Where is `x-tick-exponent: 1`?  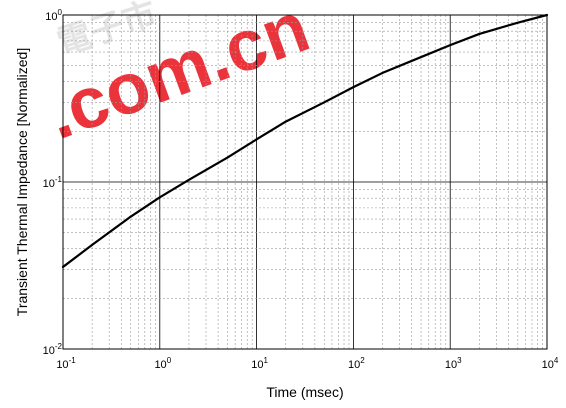 x-tick-exponent: 1 is located at coordinates (265, 360).